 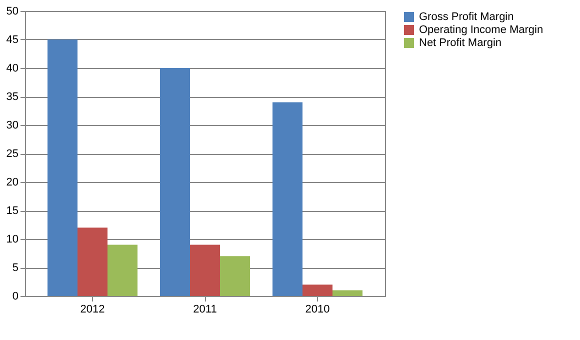 What do you see at coordinates (317, 310) in the screenshot?
I see `x-tick-label: 2010` at bounding box center [317, 310].